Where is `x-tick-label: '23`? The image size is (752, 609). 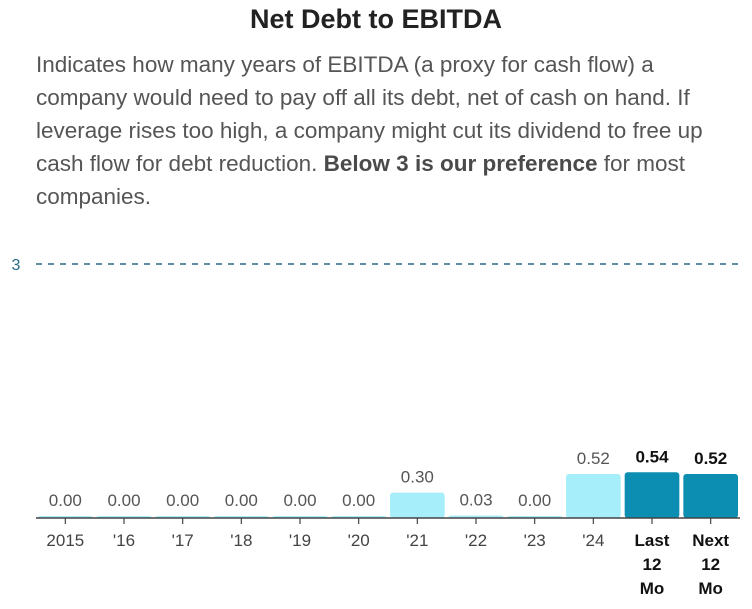
x-tick-label: '23 is located at coordinates (535, 540).